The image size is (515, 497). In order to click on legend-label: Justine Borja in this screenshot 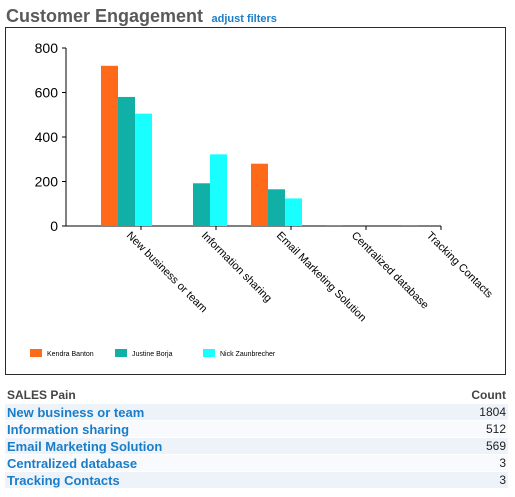, I will do `click(152, 354)`.